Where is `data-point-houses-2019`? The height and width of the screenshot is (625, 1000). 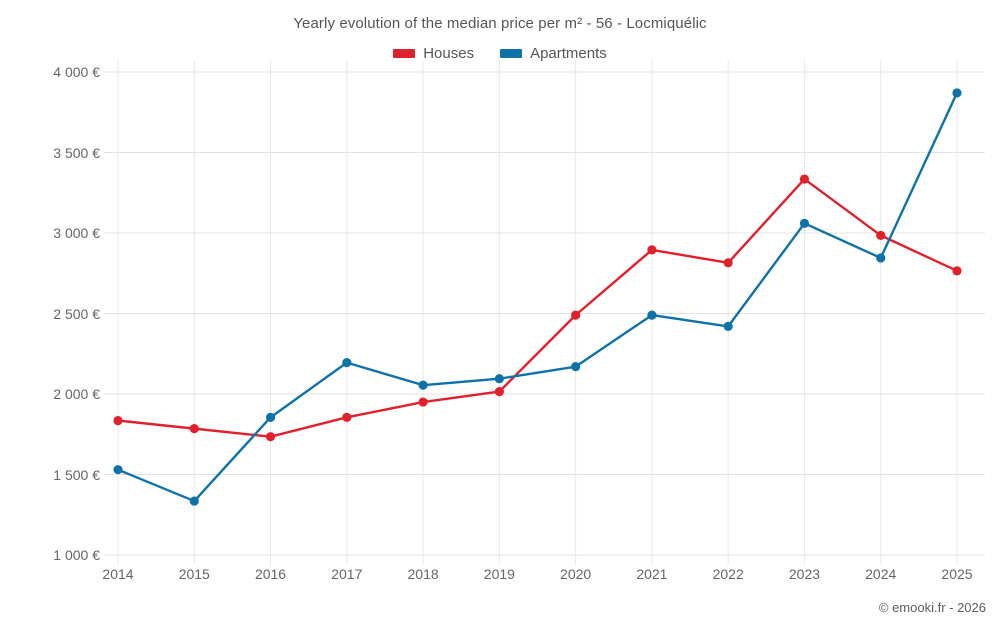 data-point-houses-2019 is located at coordinates (499, 391).